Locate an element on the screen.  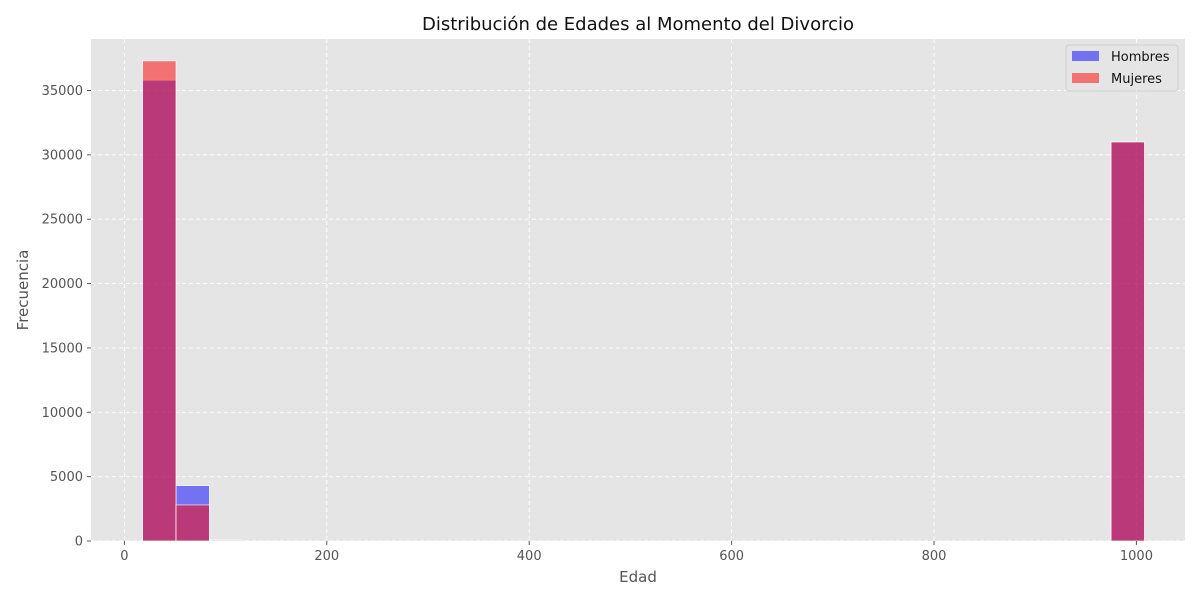
y-tick-label: 35000 is located at coordinates (62, 91).